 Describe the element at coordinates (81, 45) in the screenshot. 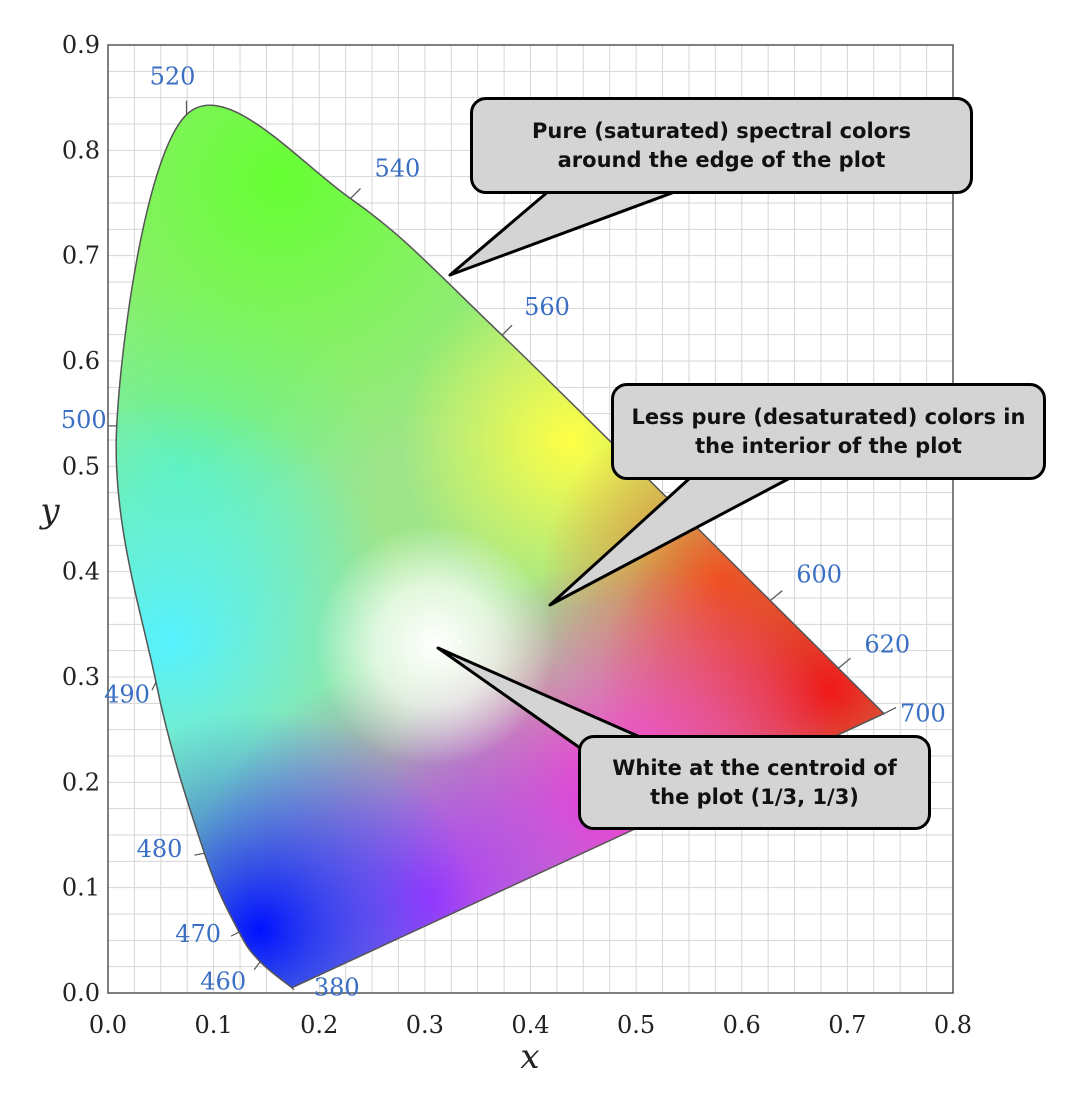

I see `y-tick-label: 0.9` at that location.